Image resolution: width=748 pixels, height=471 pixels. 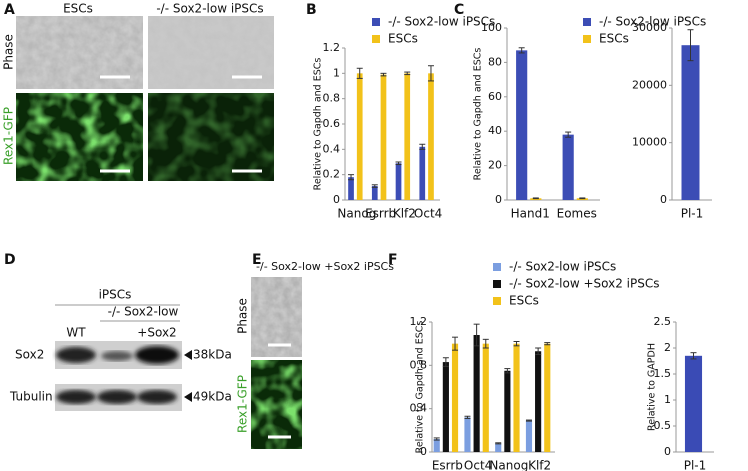 What do you see at coordinates (257, 260) in the screenshot?
I see `panel-label: E` at bounding box center [257, 260].